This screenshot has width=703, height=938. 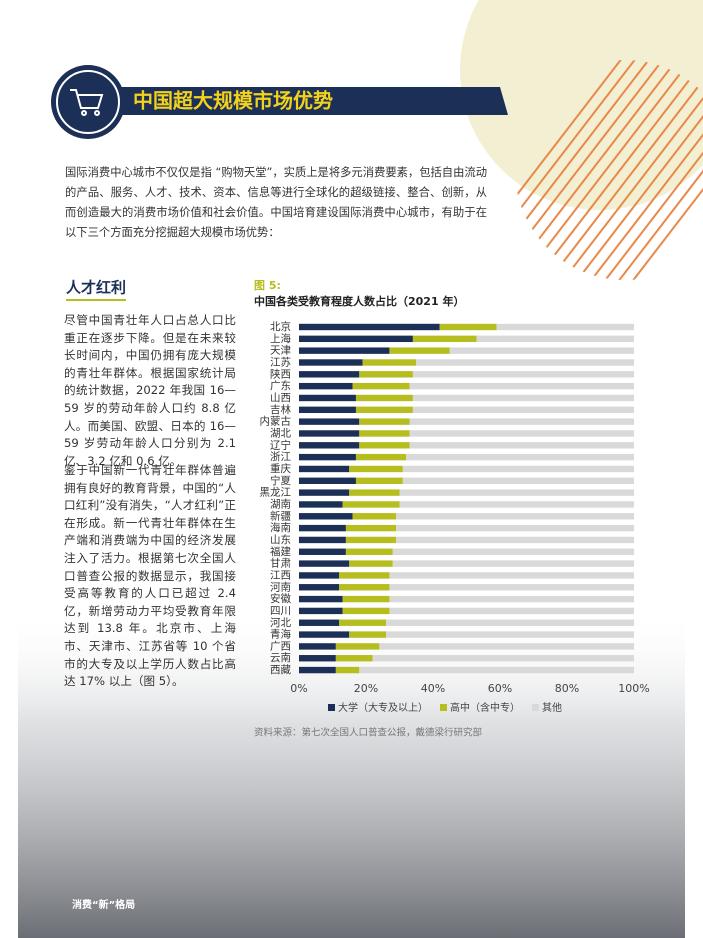 I want to click on y-tick-label: 西藏, so click(x=280, y=670).